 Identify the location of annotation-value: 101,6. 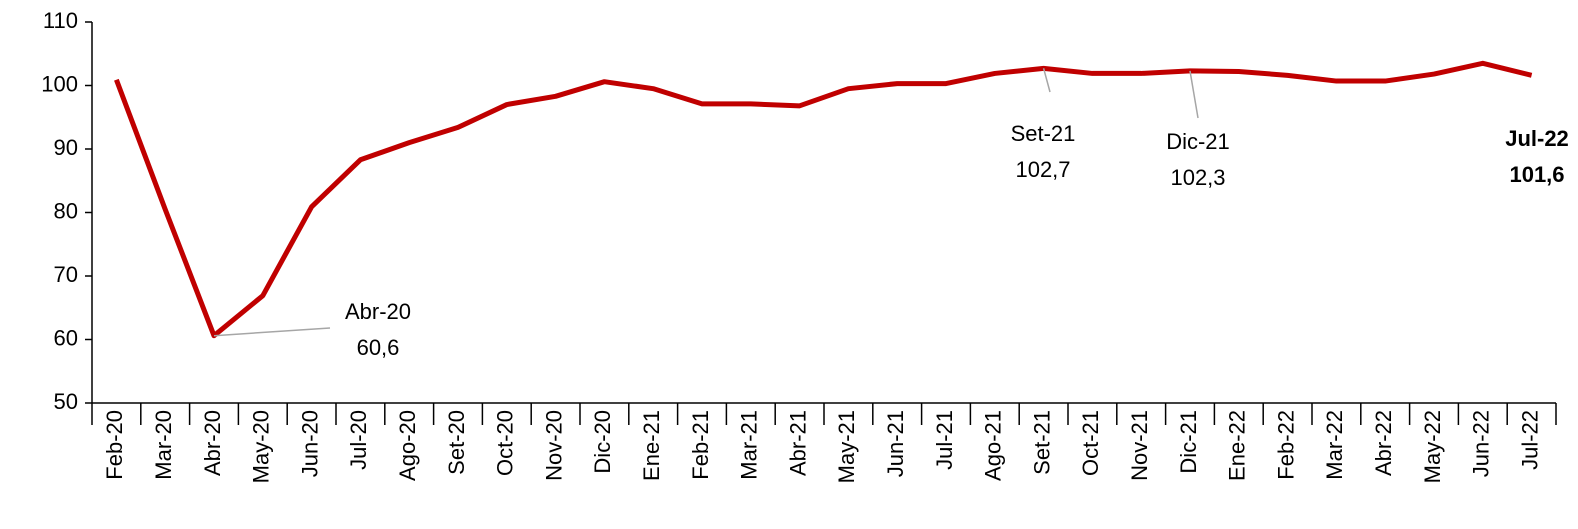
(1536, 174).